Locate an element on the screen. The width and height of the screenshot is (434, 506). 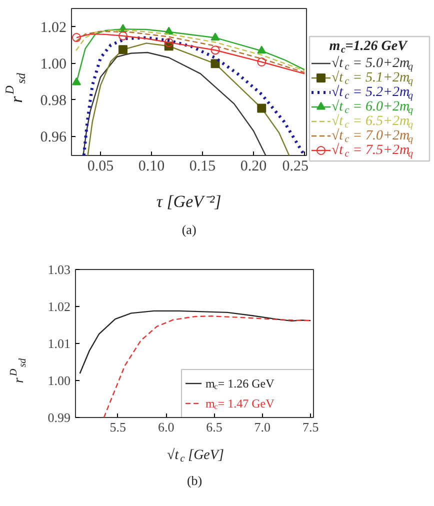
x-tick-label: 5.5 is located at coordinates (118, 427).